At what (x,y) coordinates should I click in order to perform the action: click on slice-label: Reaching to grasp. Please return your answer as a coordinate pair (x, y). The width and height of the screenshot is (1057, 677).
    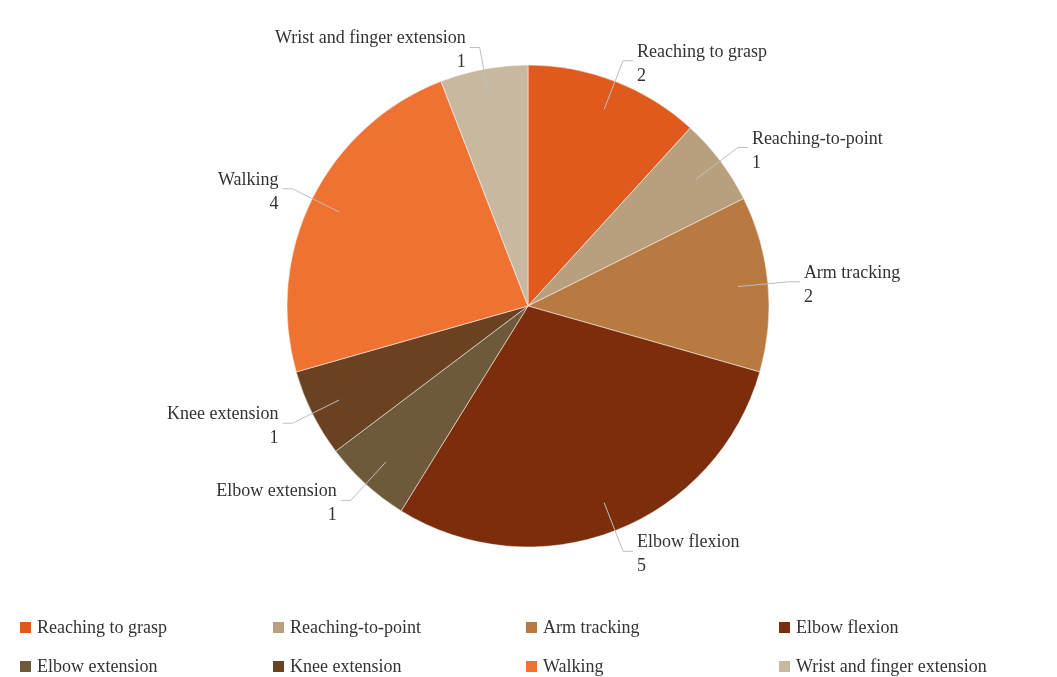
    Looking at the image, I should click on (702, 50).